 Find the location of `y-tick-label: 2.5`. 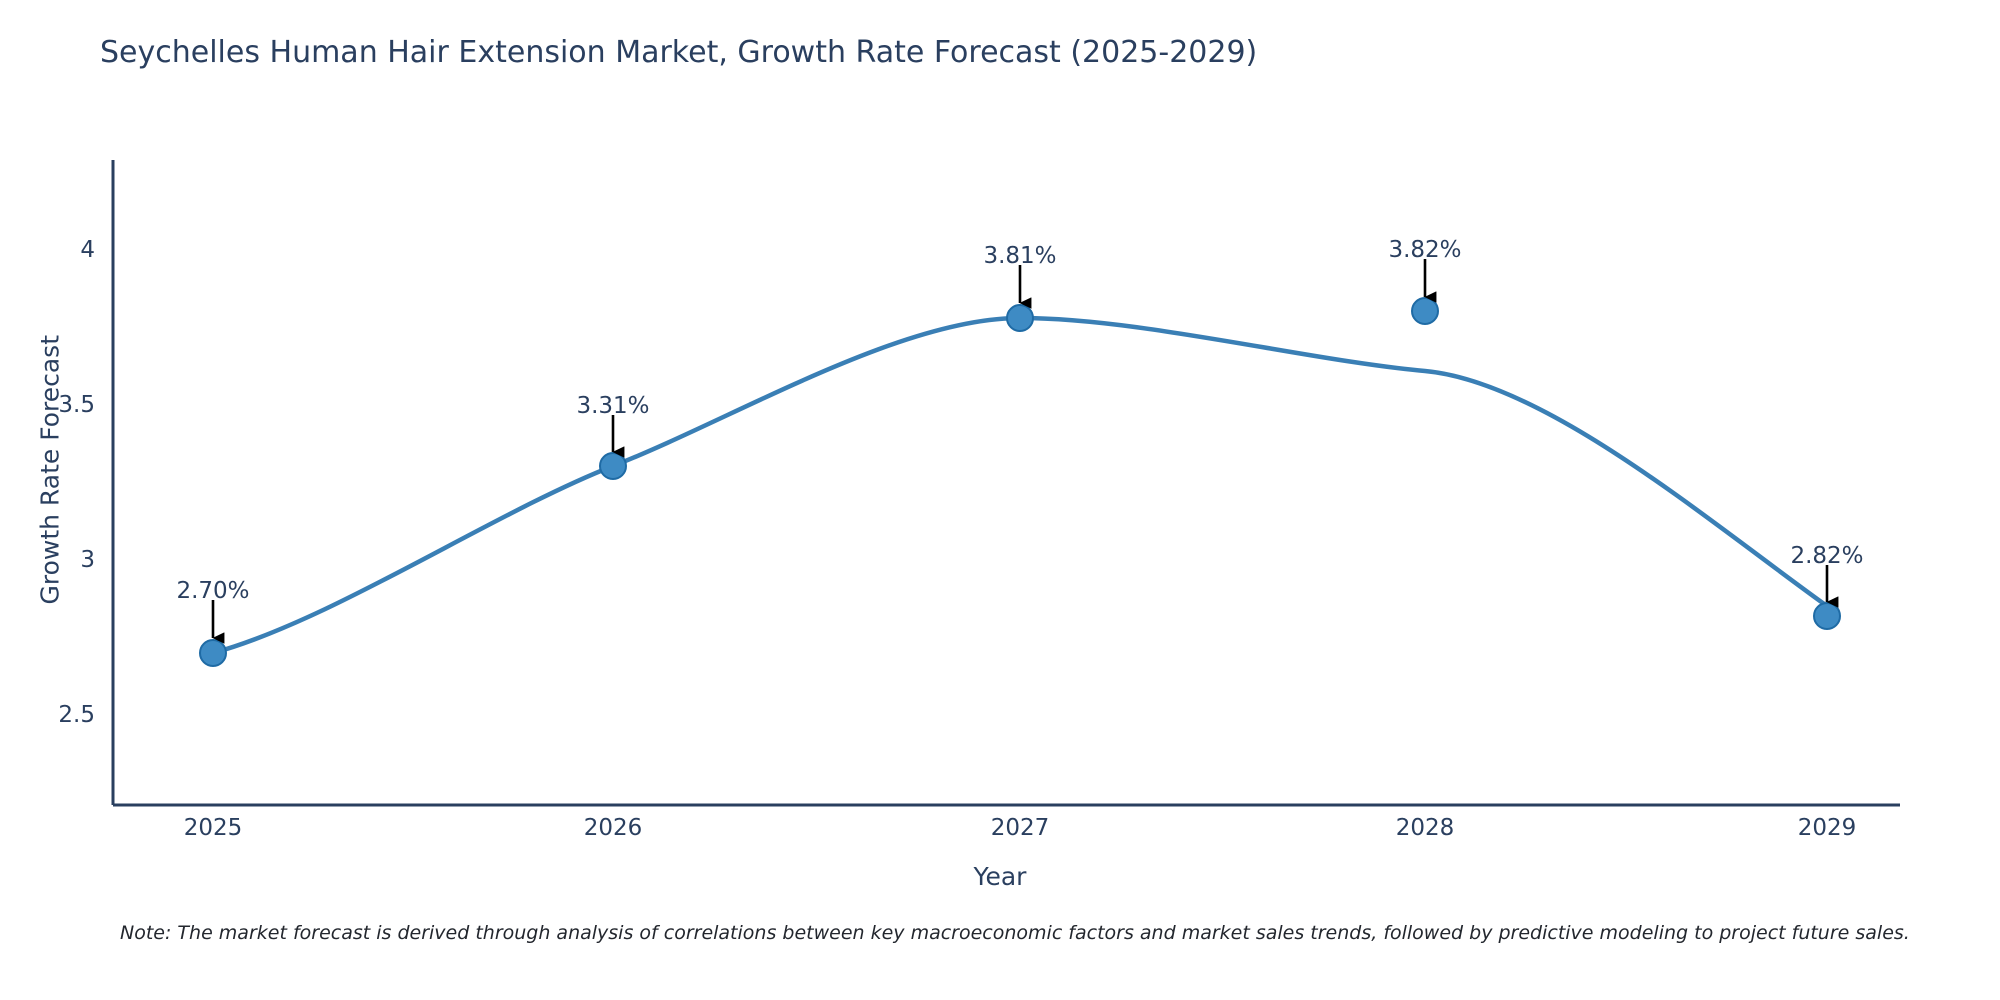

y-tick-label: 2.5 is located at coordinates (76, 715).